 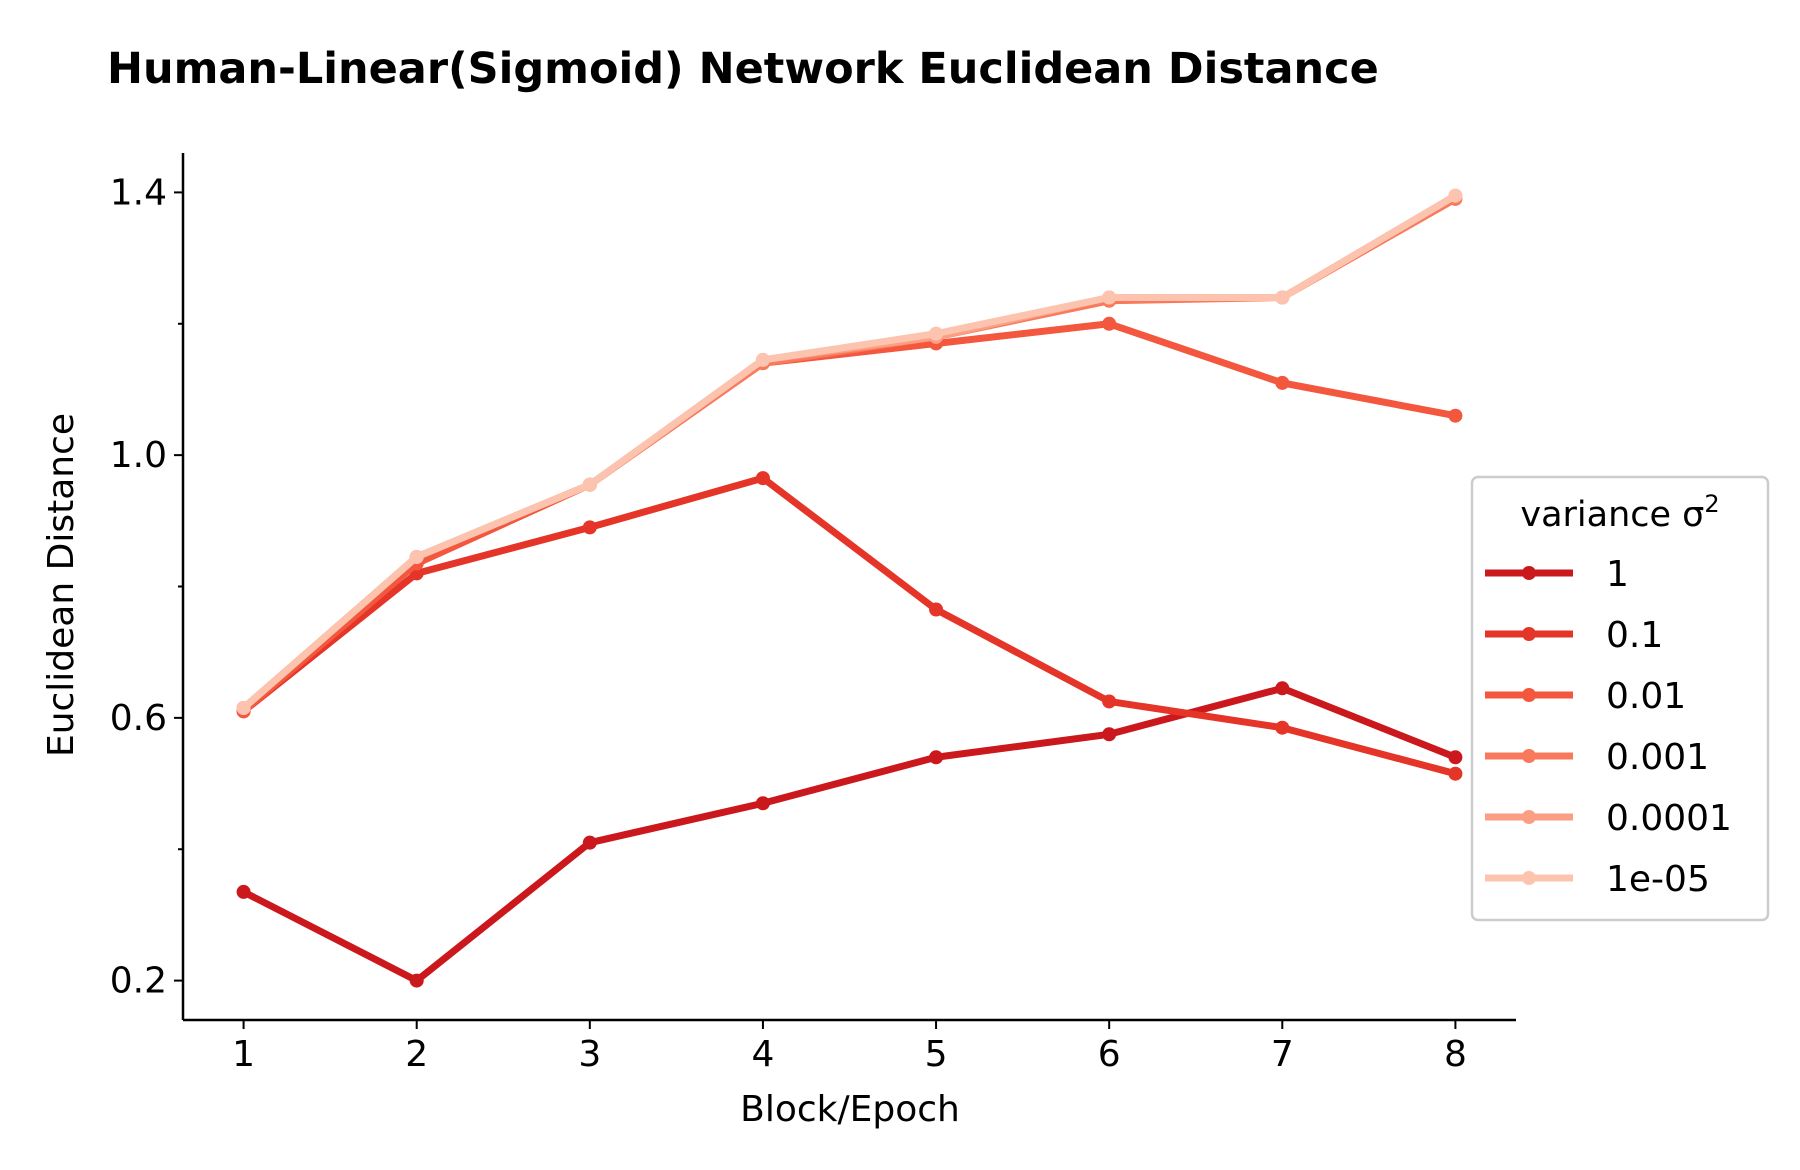 What do you see at coordinates (1617, 574) in the screenshot?
I see `legend-label: 1` at bounding box center [1617, 574].